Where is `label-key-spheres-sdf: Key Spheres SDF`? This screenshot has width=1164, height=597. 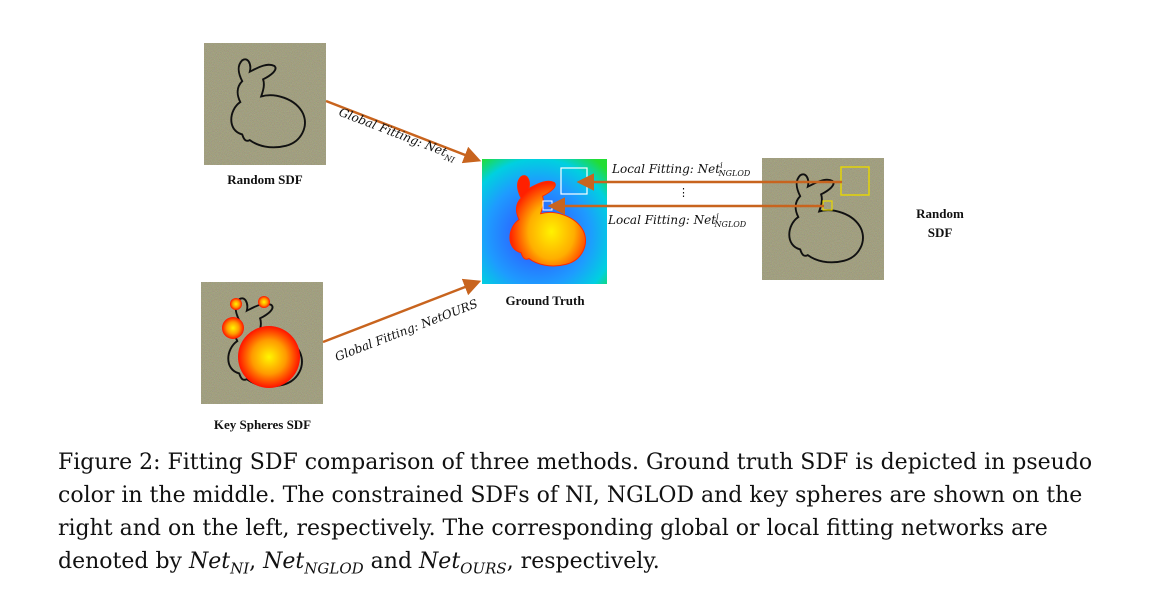
label-key-spheres-sdf: Key Spheres SDF is located at coordinates (262, 424).